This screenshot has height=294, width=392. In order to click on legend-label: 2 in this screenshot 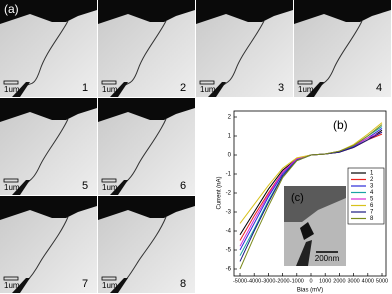, I will do `click(372, 180)`.